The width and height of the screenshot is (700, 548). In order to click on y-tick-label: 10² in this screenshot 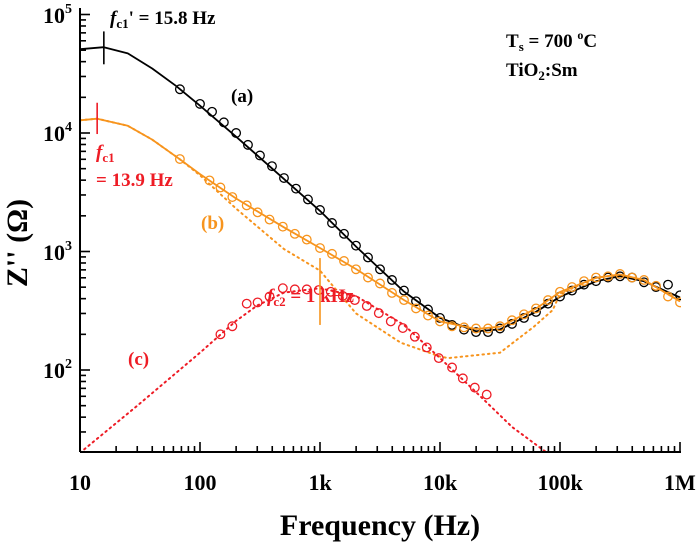, I will do `click(57, 370)`.